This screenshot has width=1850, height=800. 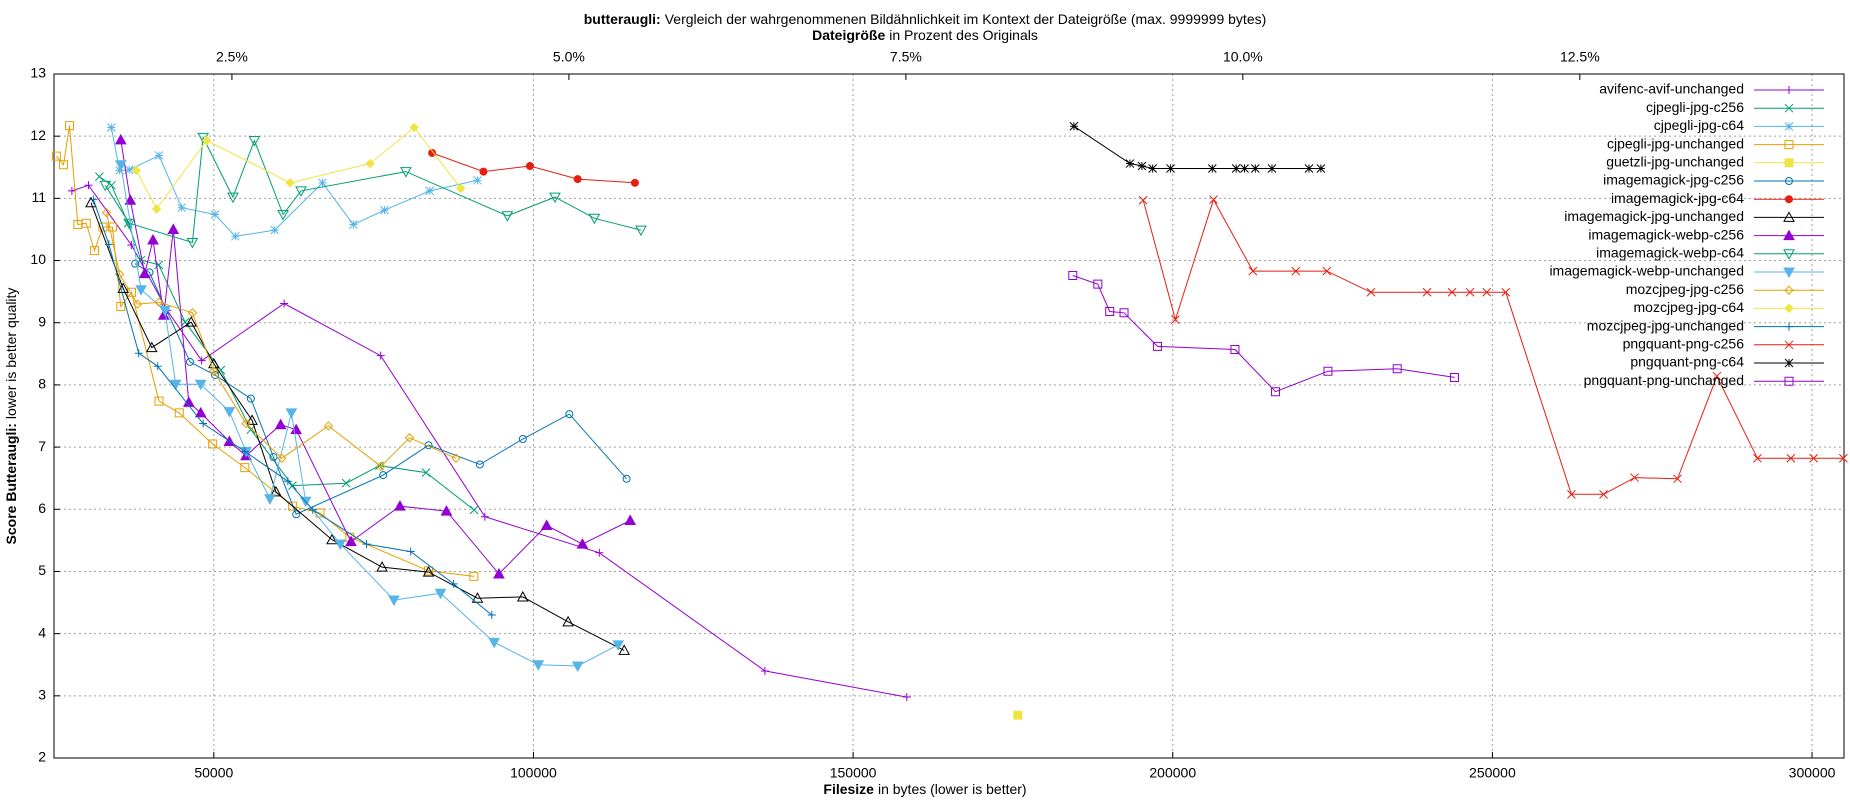 I want to click on y-tick-label: 2, so click(x=42, y=757).